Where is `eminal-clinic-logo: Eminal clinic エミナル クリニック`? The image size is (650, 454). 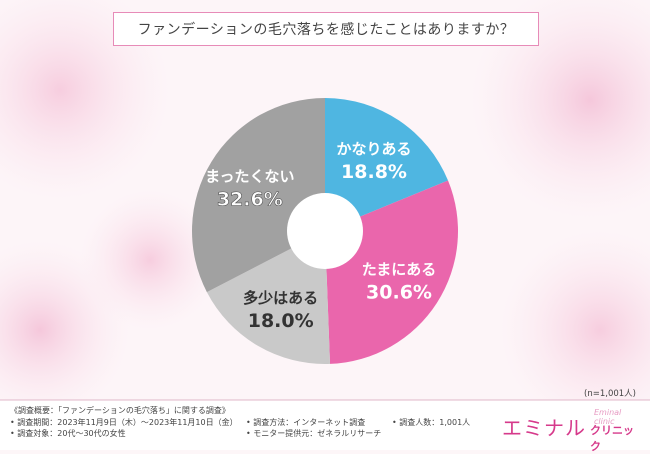
eminal-clinic-logo: Eminal clinic エミナル クリニック is located at coordinates (572, 430).